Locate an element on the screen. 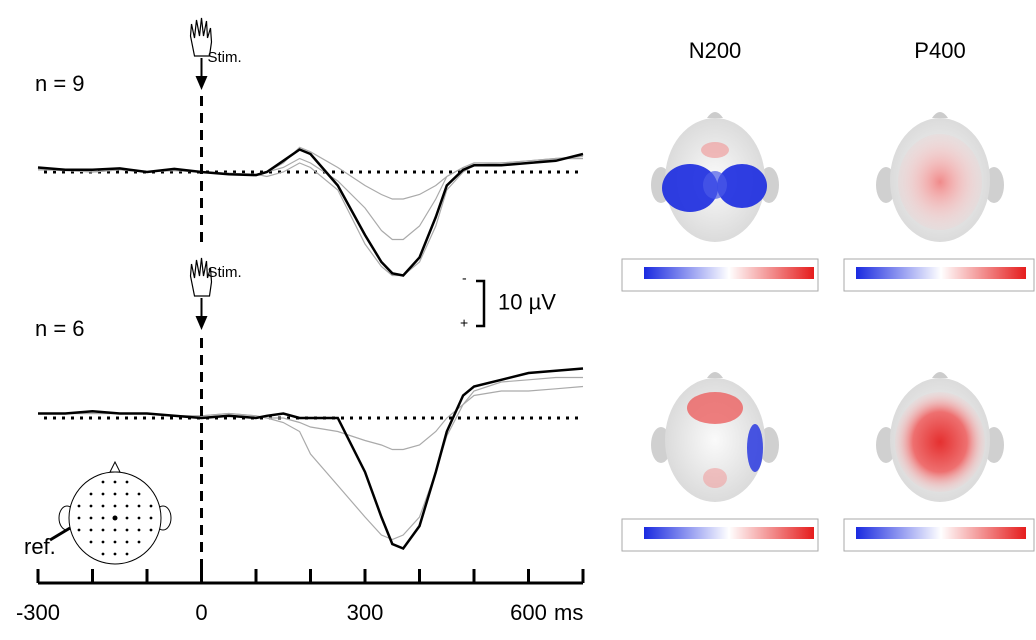 The width and height of the screenshot is (1036, 640). scale-bar is located at coordinates (481, 303).